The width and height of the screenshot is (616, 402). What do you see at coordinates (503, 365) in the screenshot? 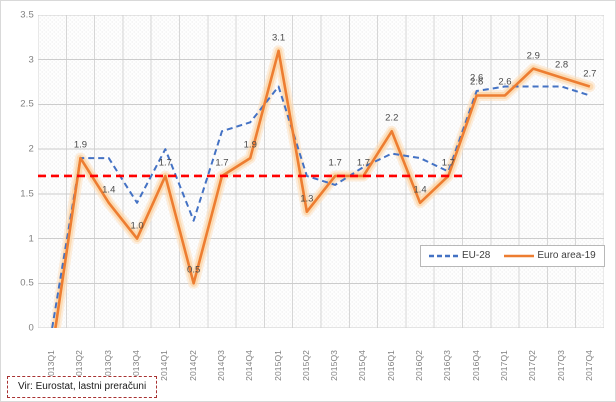
I see `x-tick-label: 2017Q1` at bounding box center [503, 365].